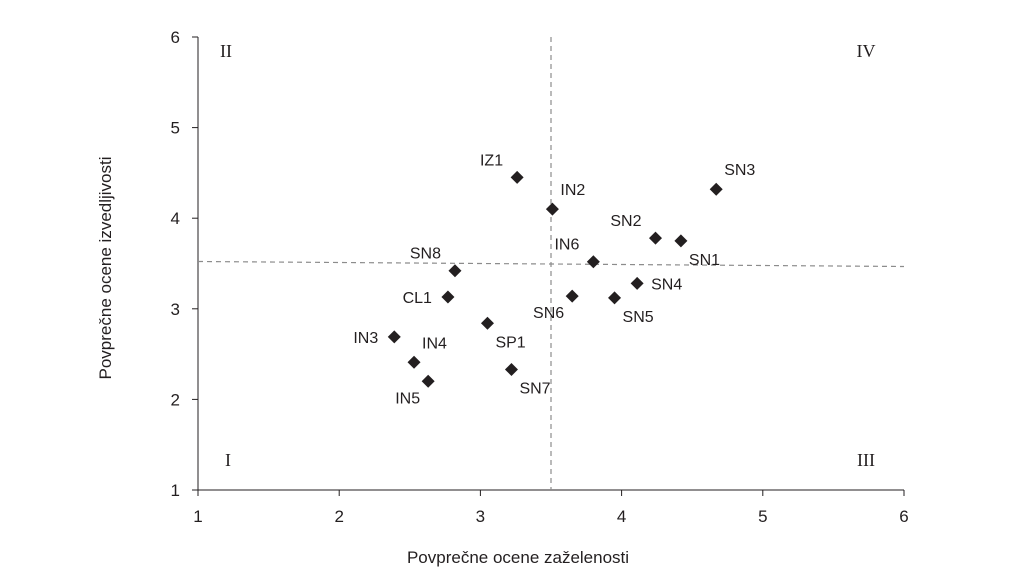  What do you see at coordinates (407, 398) in the screenshot?
I see `data-point-label: IN5` at bounding box center [407, 398].